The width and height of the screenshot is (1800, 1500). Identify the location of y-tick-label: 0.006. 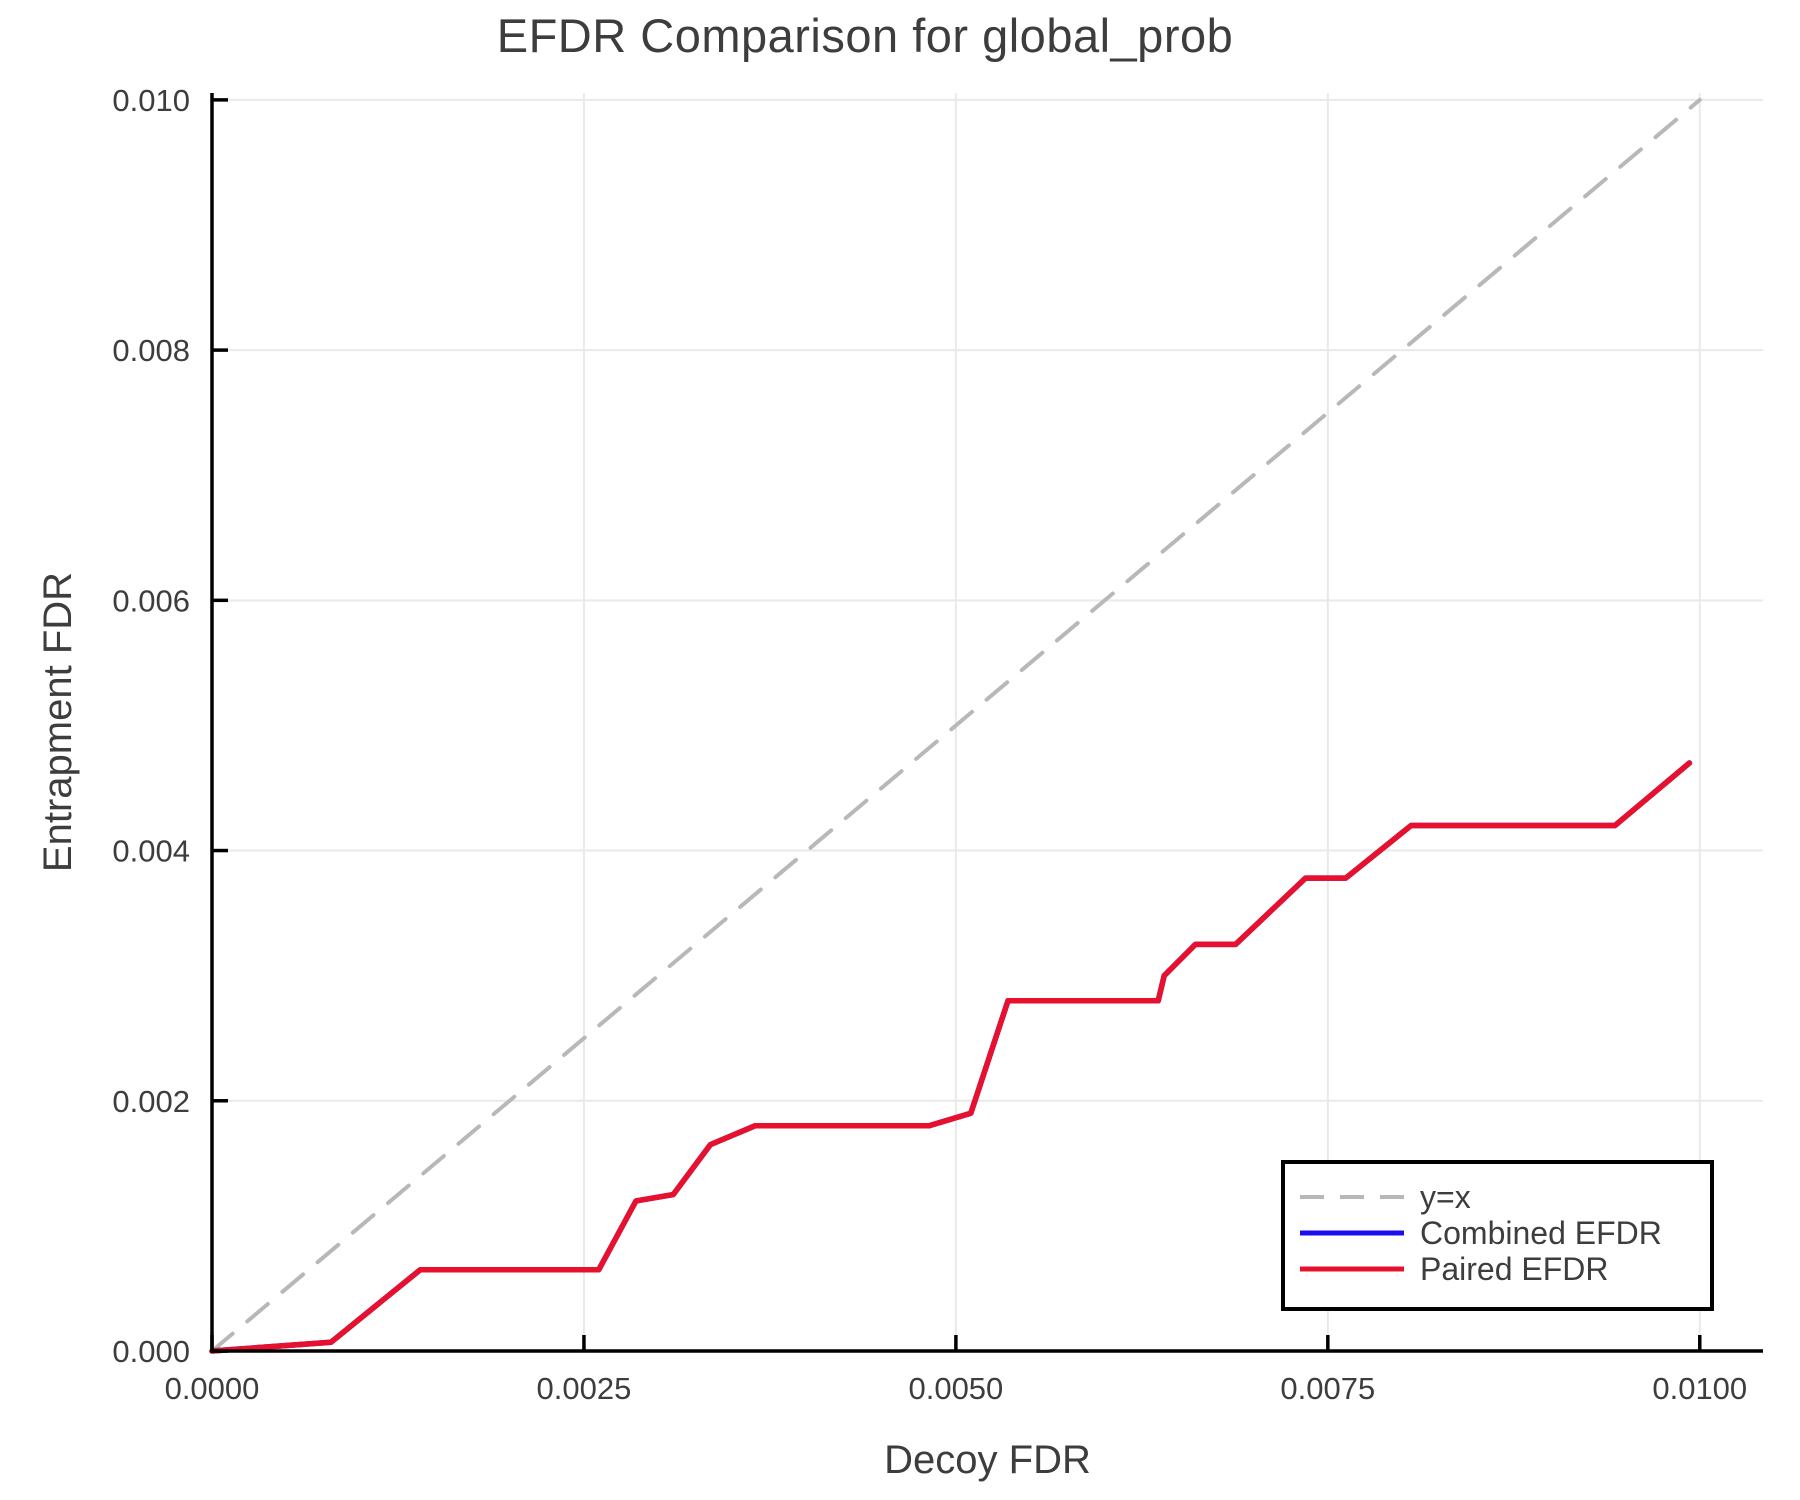
(151, 600).